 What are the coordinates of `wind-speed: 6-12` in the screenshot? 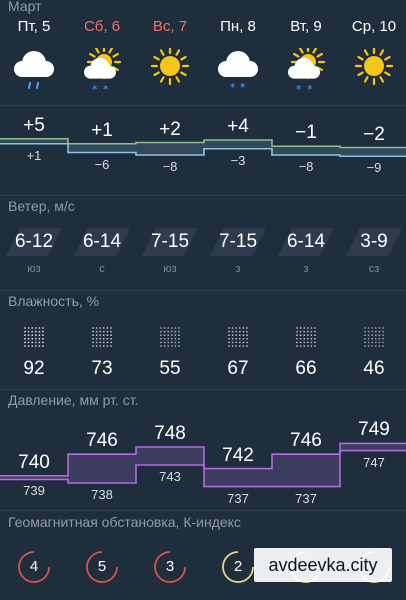 It's located at (34, 241).